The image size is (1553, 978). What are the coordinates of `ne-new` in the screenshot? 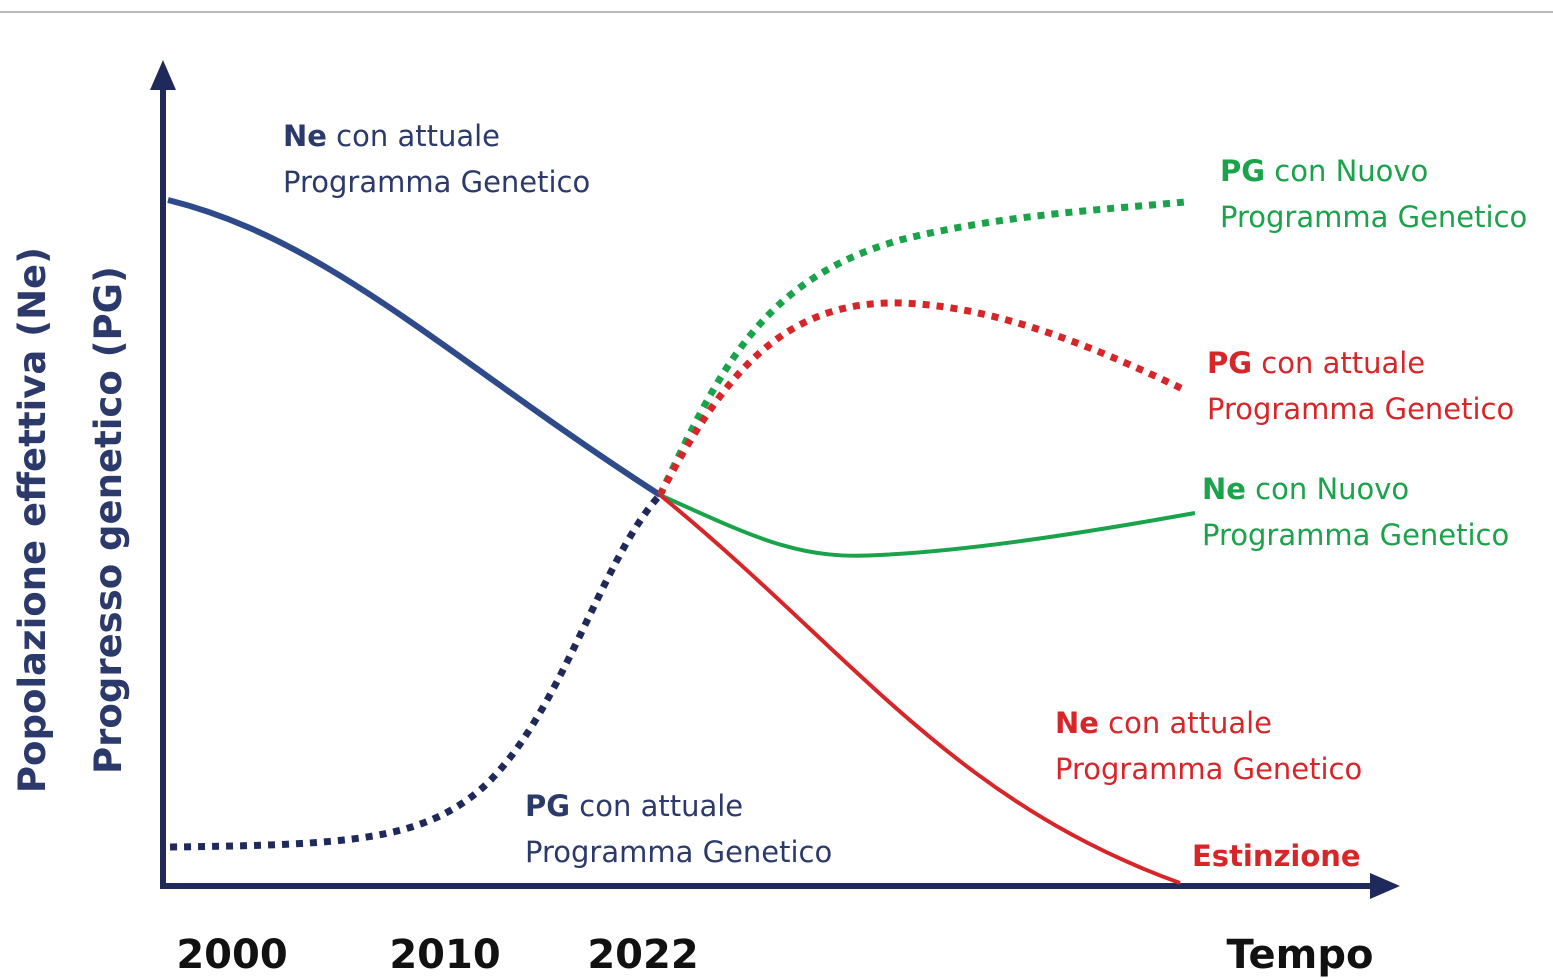 It's located at (927, 525).